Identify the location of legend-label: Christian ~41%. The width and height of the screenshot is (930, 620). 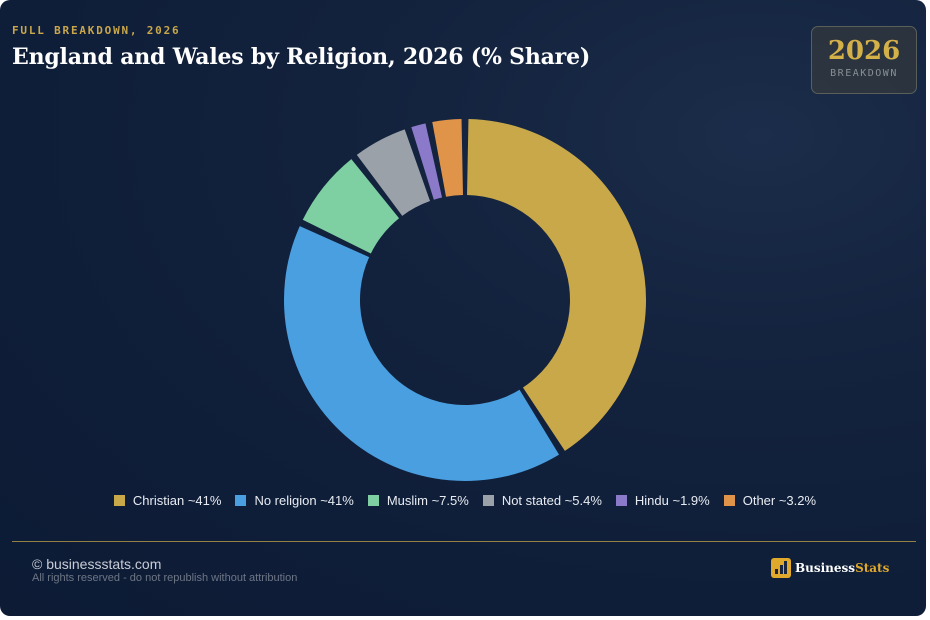
(177, 500).